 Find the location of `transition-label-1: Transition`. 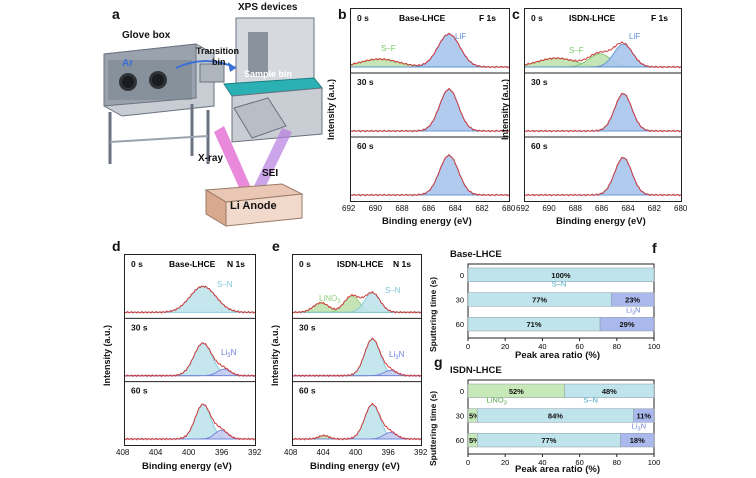

transition-label-1: Transition is located at coordinates (218, 51).